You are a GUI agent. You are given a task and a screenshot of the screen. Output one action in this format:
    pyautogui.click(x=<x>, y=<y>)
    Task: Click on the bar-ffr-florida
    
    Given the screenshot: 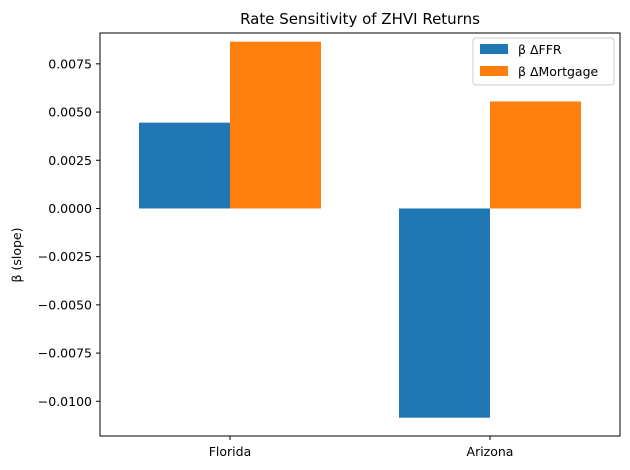 What is the action you would take?
    pyautogui.click(x=184, y=165)
    